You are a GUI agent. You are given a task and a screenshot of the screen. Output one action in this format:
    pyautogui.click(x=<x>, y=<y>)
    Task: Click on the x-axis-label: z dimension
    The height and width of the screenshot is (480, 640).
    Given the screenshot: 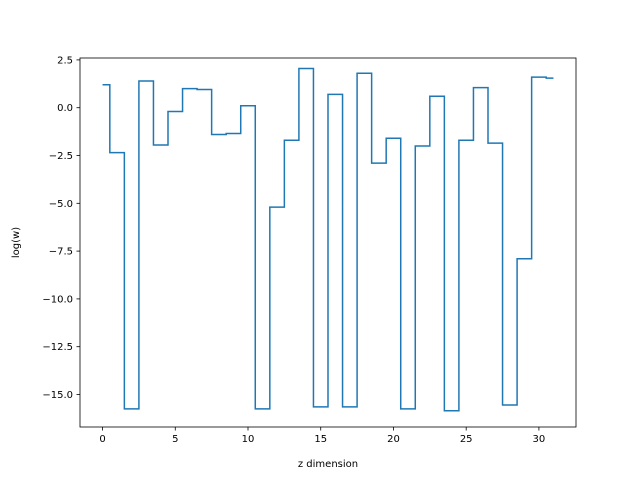 What is the action you would take?
    pyautogui.click(x=328, y=464)
    